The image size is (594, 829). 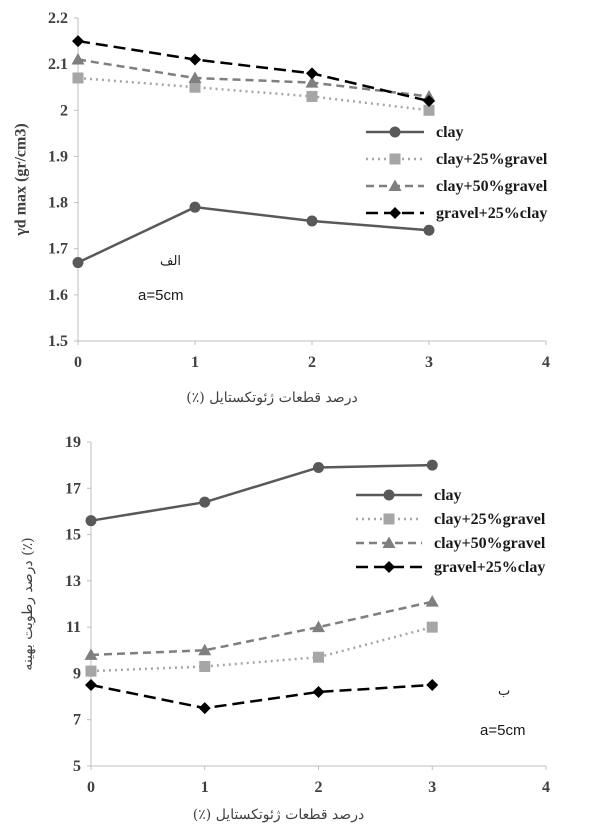 What do you see at coordinates (58, 64) in the screenshot?
I see `chart0-y-tick-label: 2.1` at bounding box center [58, 64].